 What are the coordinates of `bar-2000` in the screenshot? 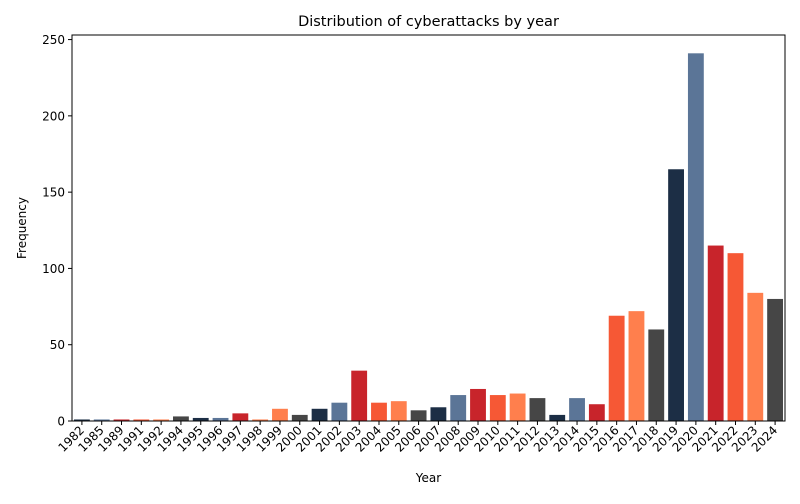 It's located at (299, 417).